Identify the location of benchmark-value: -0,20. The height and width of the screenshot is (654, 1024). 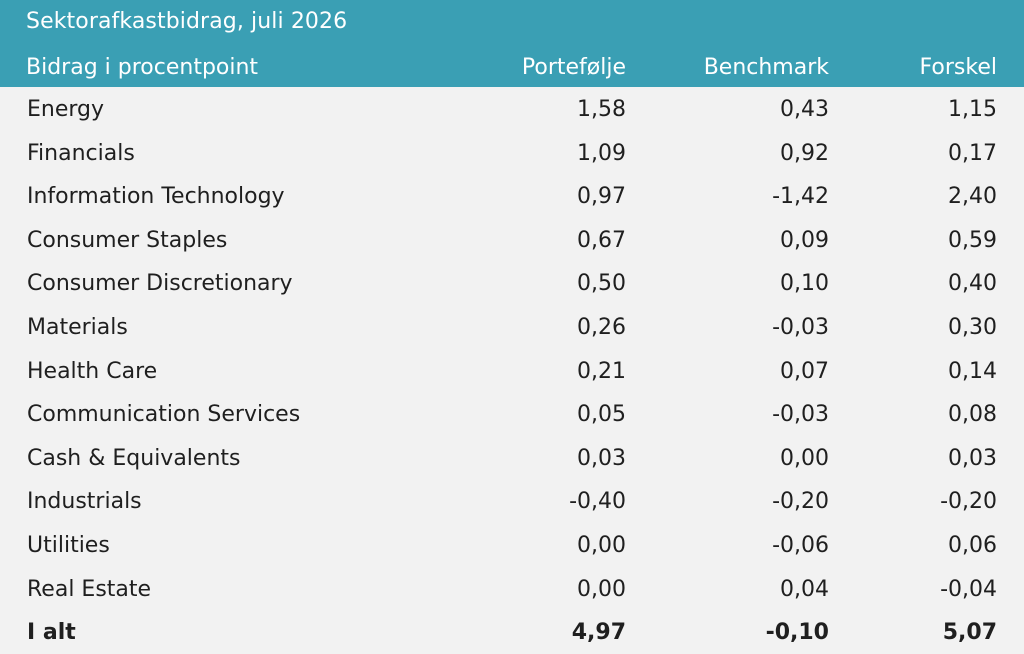
(800, 502).